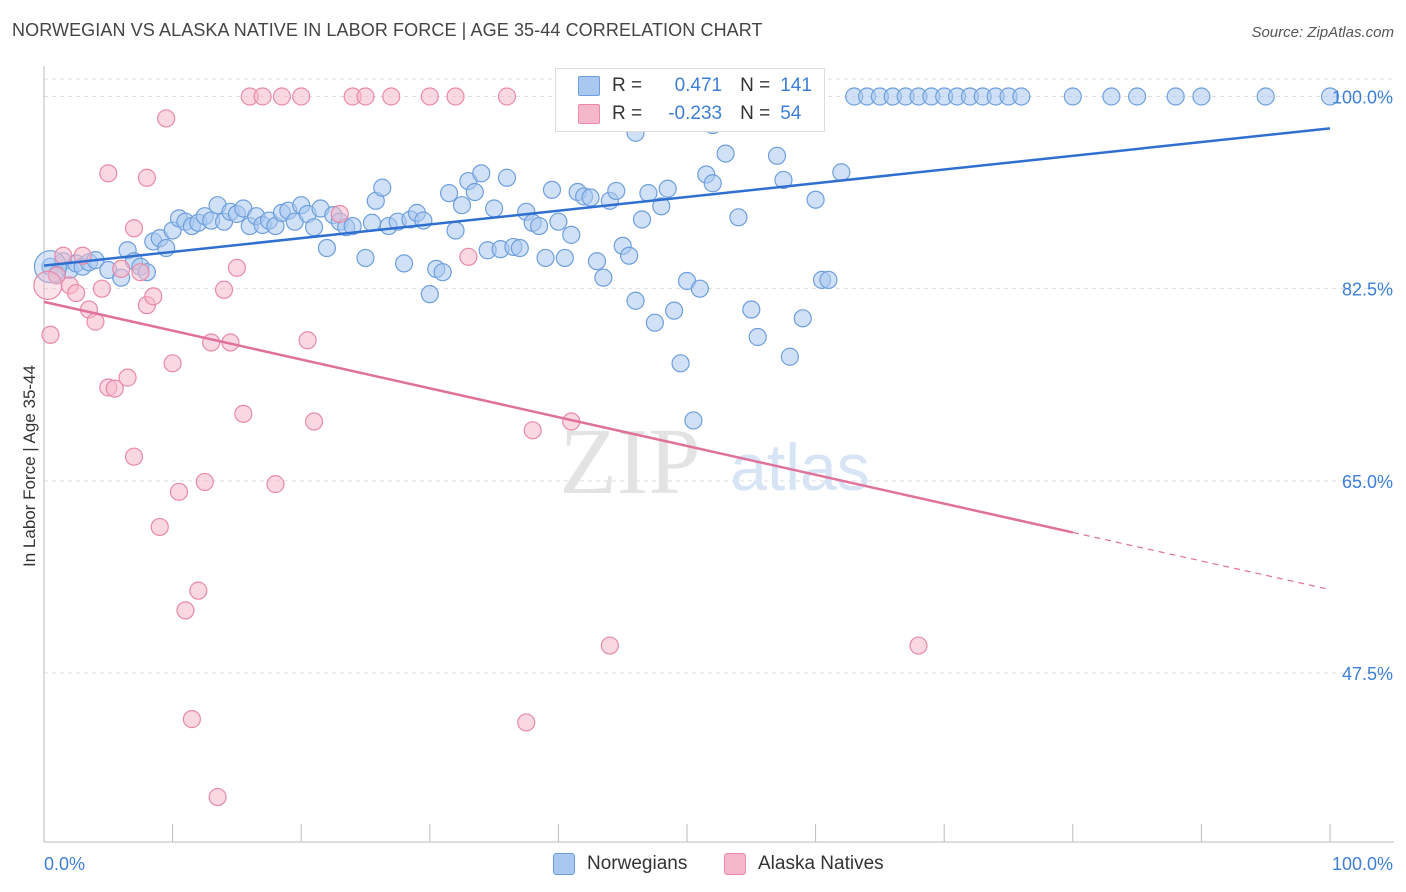  I want to click on bottom-legend-alaska-natives: Alaska Natives, so click(804, 864).